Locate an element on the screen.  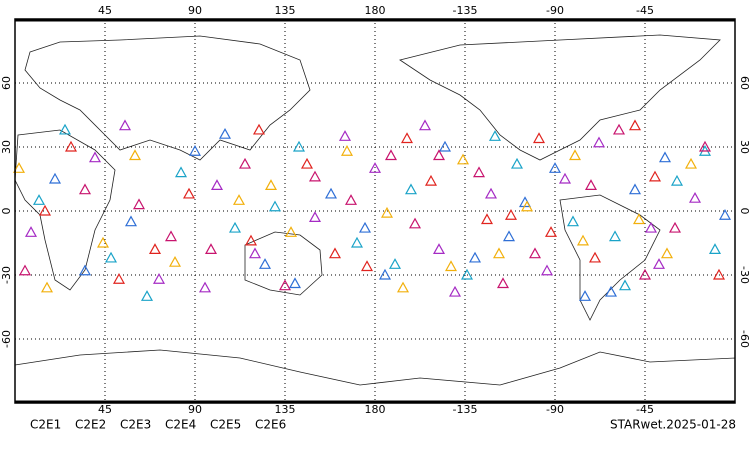
legend-entry: C2E2 is located at coordinates (90, 425).